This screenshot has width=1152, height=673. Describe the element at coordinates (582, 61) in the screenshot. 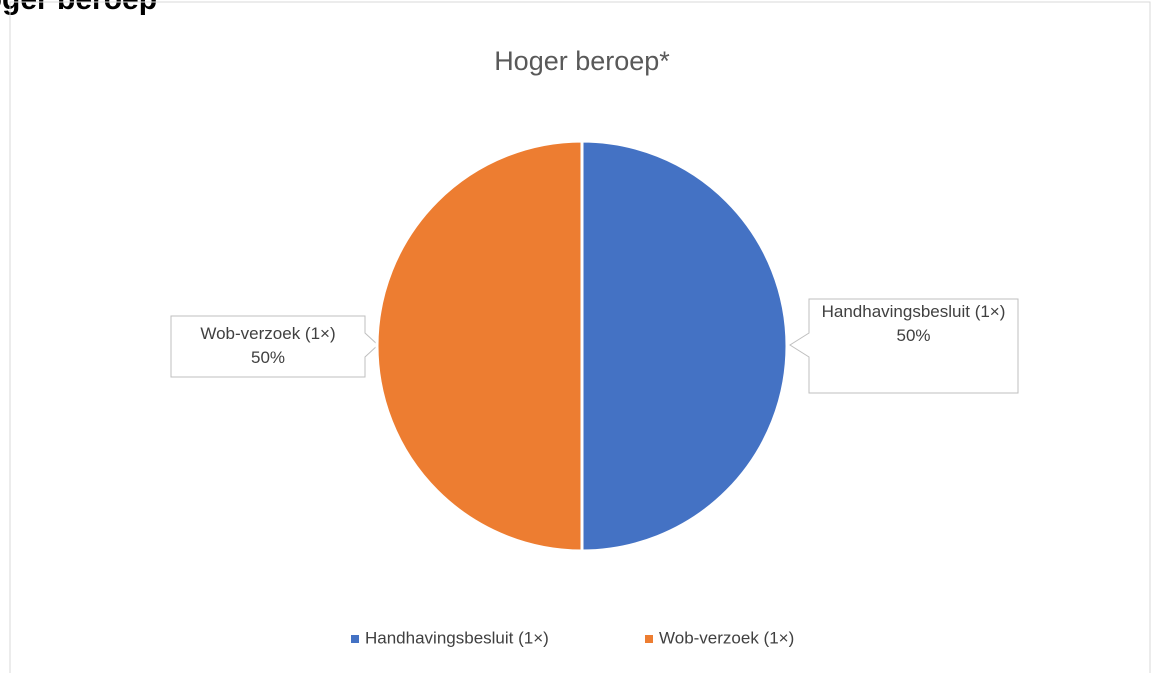

I see `chart-title: Hoger beroep*` at that location.